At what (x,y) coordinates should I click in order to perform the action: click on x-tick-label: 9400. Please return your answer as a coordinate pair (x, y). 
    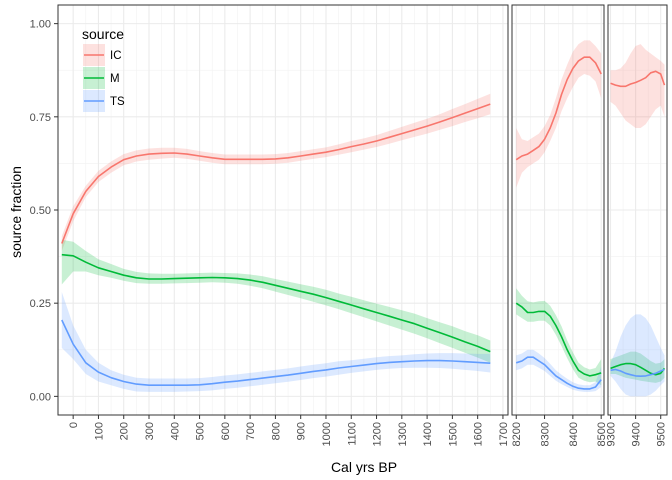
    Looking at the image, I should click on (637, 434).